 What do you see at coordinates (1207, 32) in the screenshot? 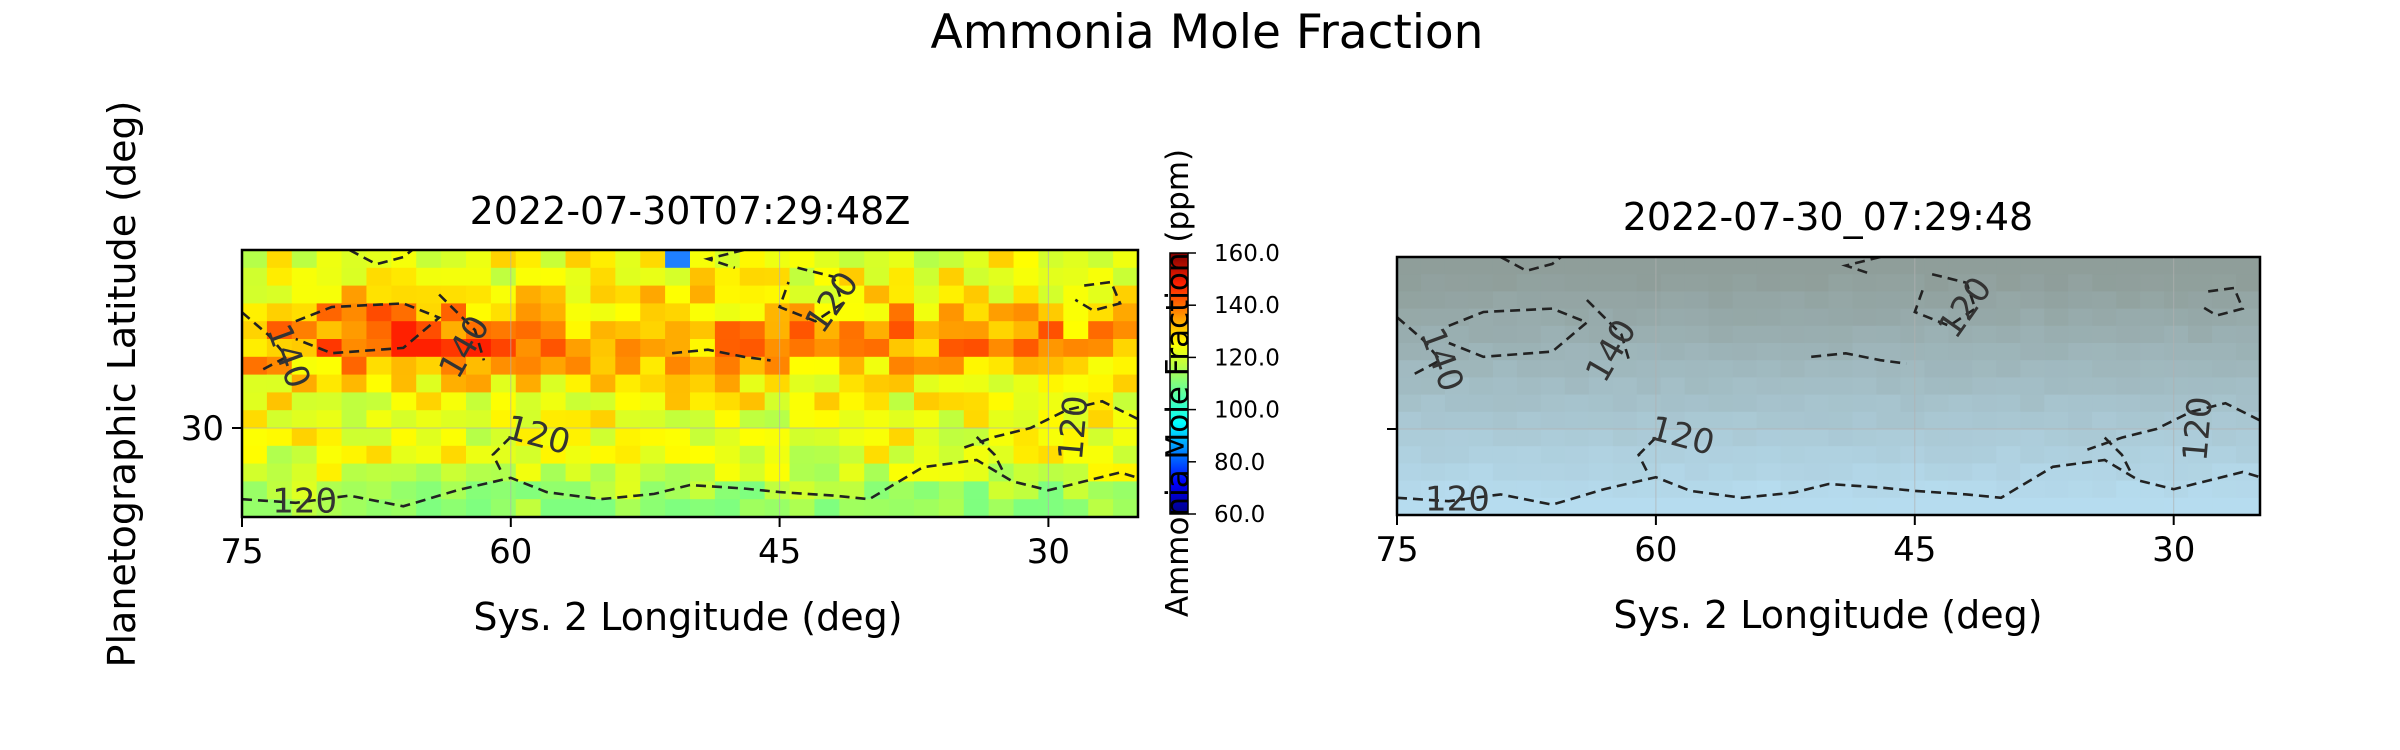
I see `figure-title: Ammonia Mole Fraction` at bounding box center [1207, 32].